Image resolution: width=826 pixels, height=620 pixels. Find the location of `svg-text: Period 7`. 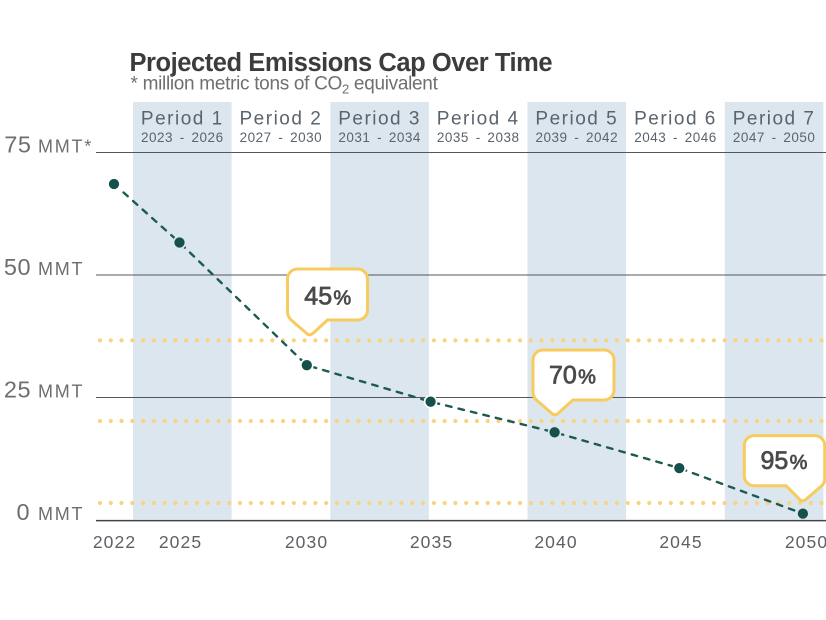

svg-text: Period 7 is located at coordinates (774, 119).